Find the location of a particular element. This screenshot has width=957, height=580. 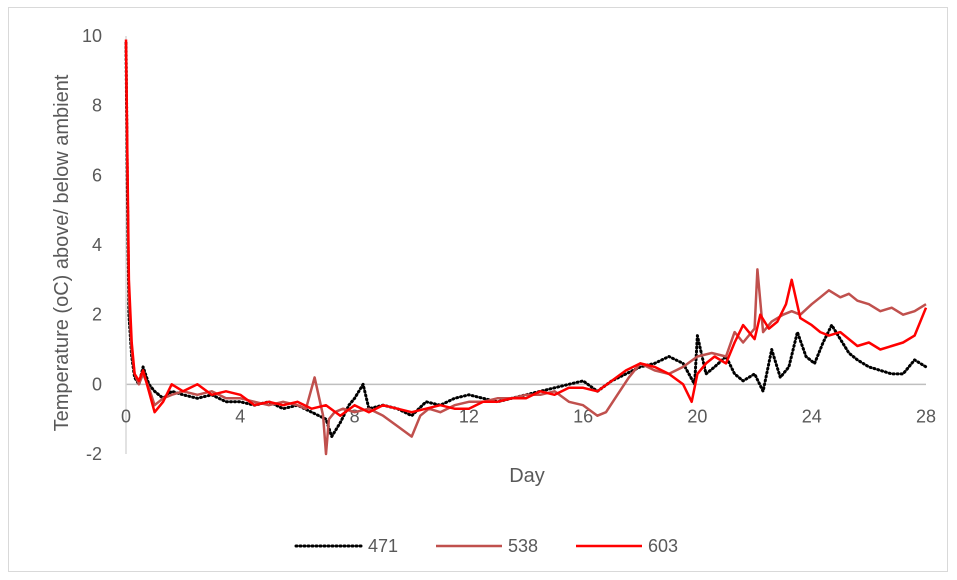

y-tick-labels: -2 0 2 4 6 8 10 is located at coordinates (92, 245).